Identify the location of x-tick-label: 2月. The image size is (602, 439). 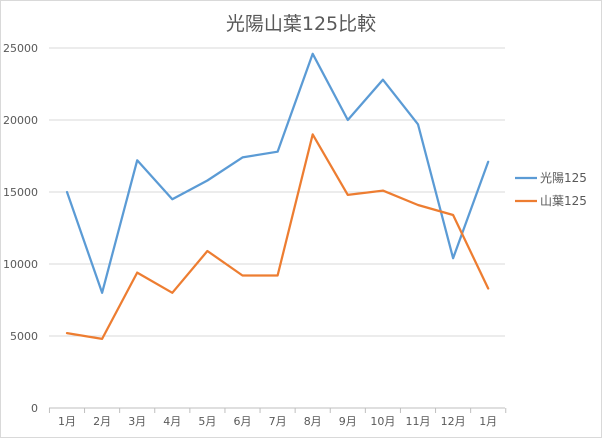
(102, 421).